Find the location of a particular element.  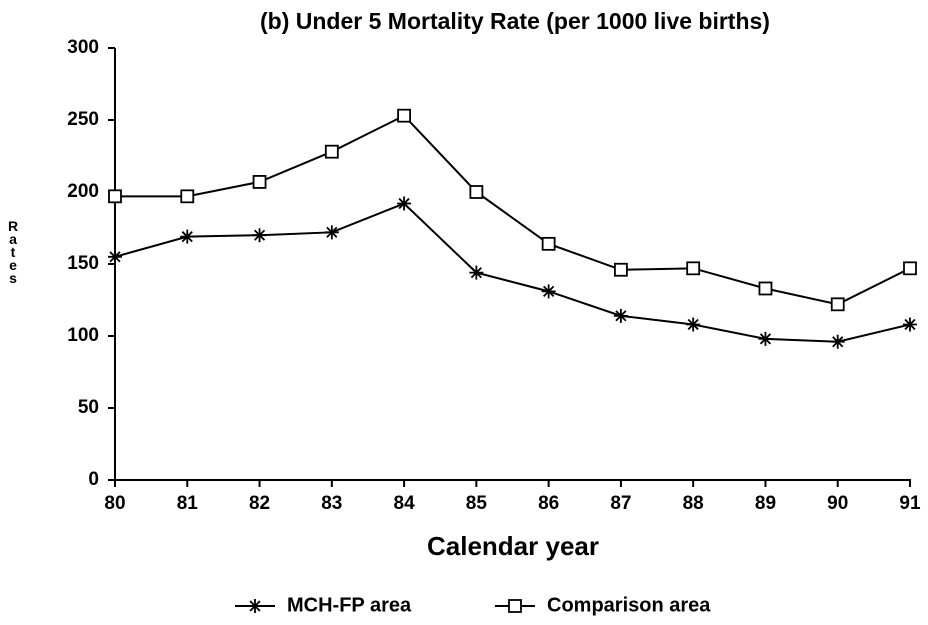

y-tick-label: 250 is located at coordinates (83, 119).